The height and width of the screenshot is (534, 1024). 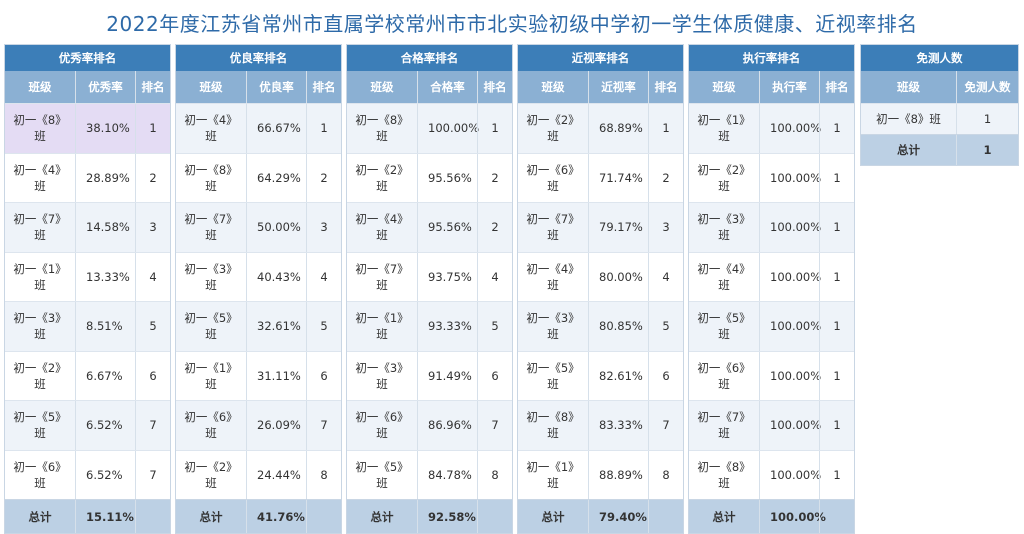 I want to click on table-row: 初一《5》班 6.52% 7, so click(x=87, y=425).